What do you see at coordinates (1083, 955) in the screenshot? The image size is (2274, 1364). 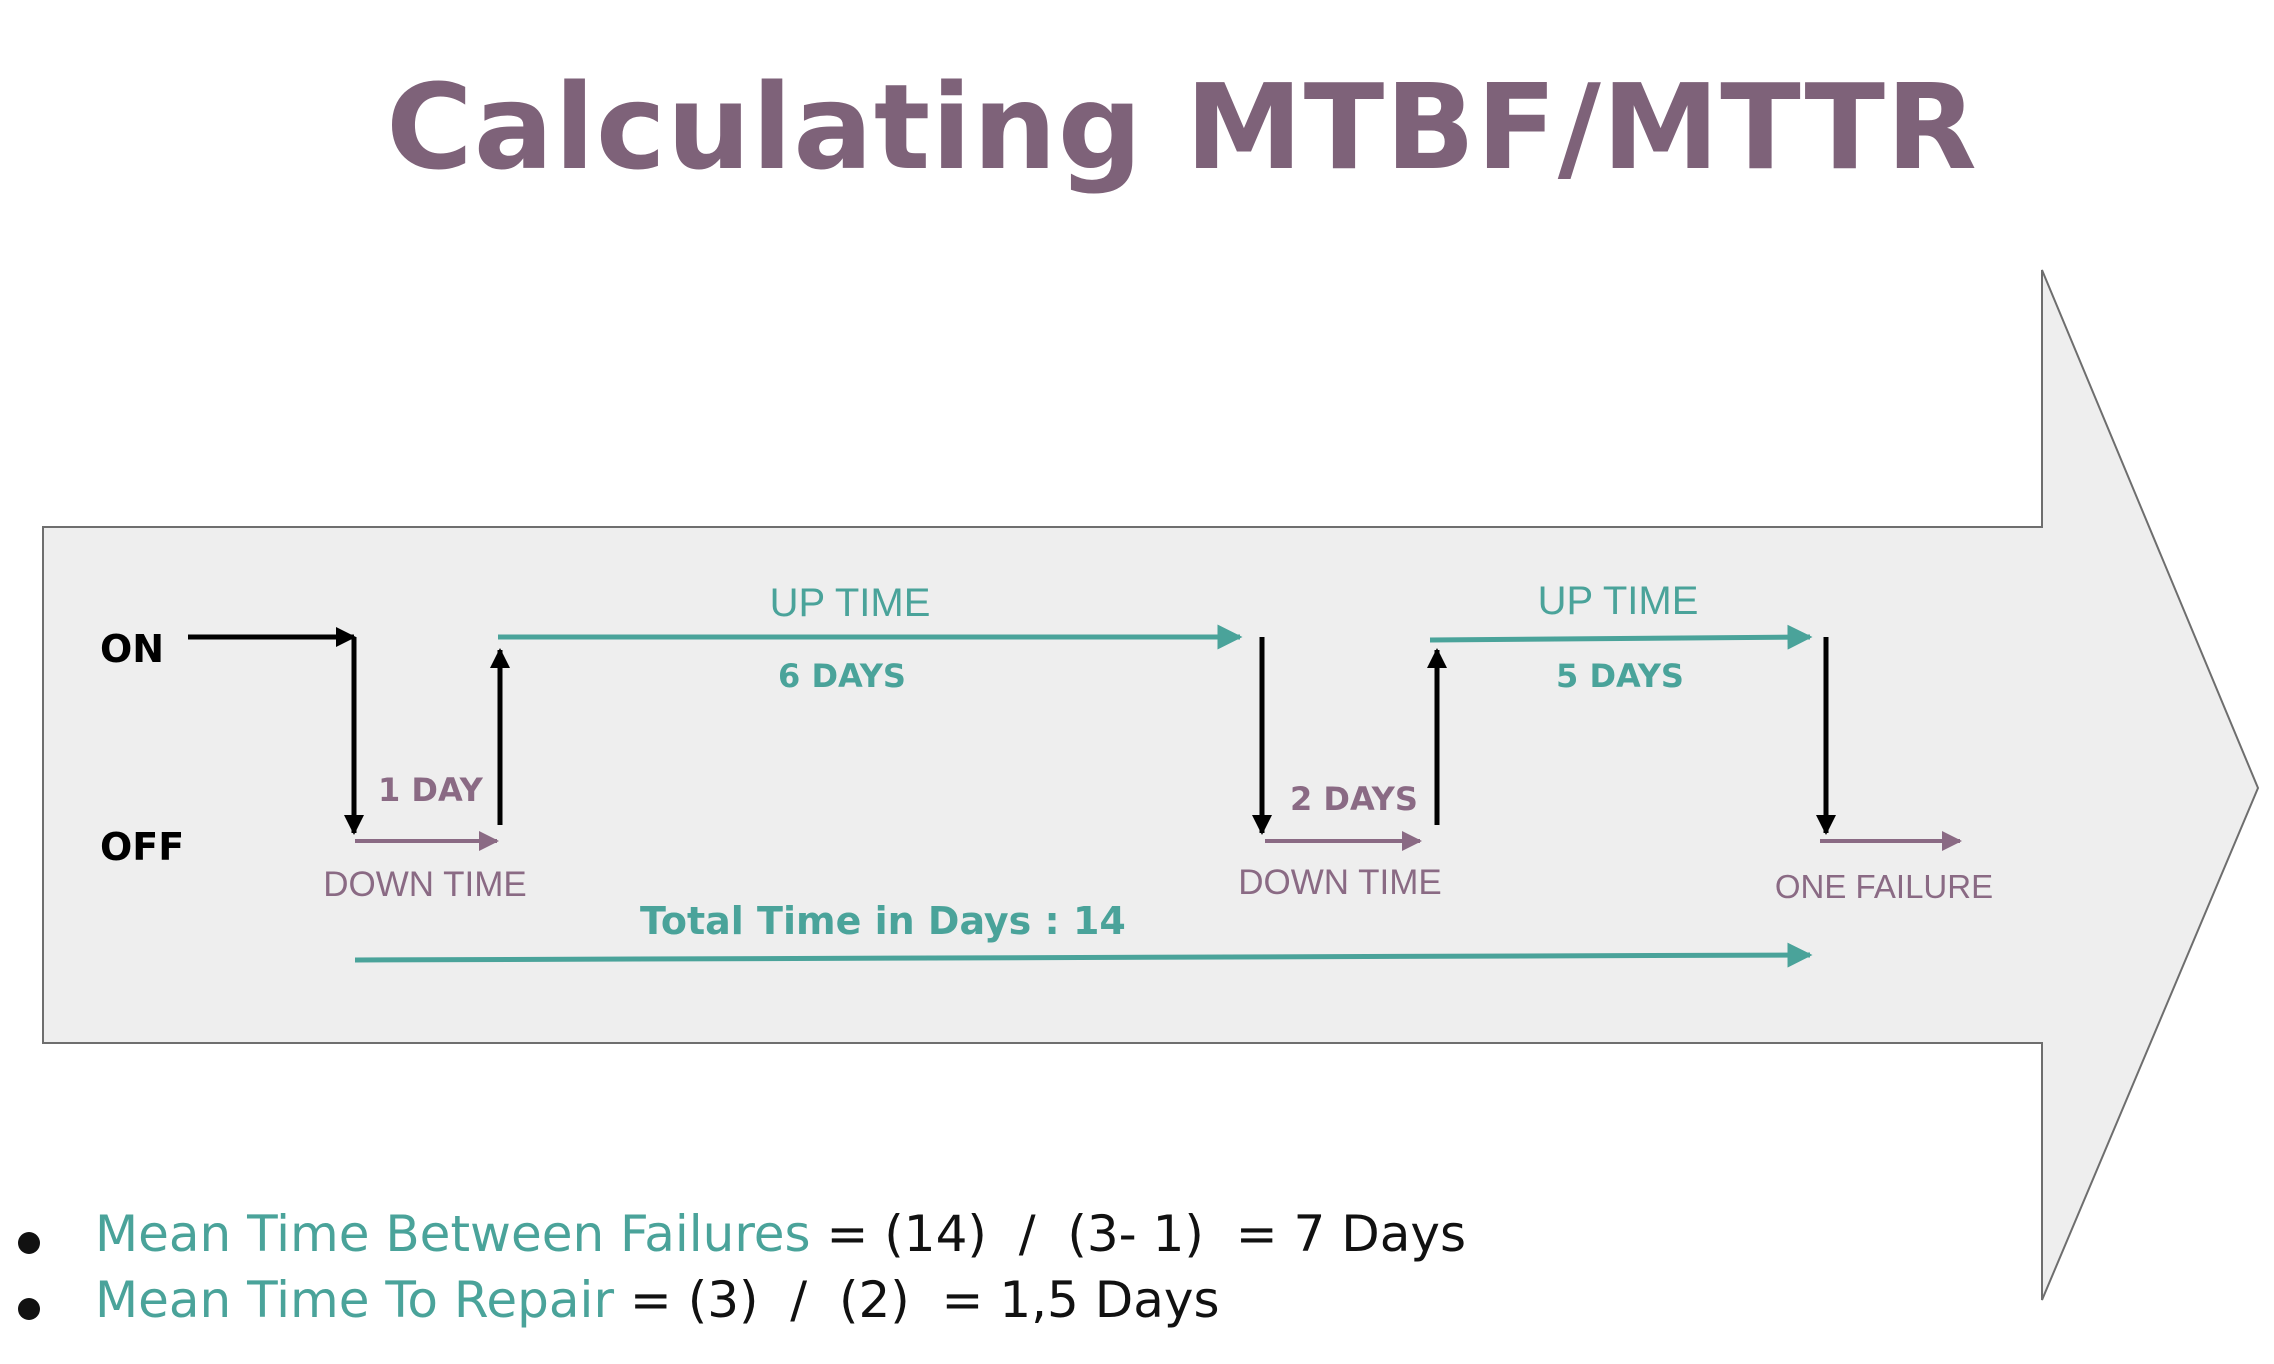 I see `total-time-arrow` at bounding box center [1083, 955].